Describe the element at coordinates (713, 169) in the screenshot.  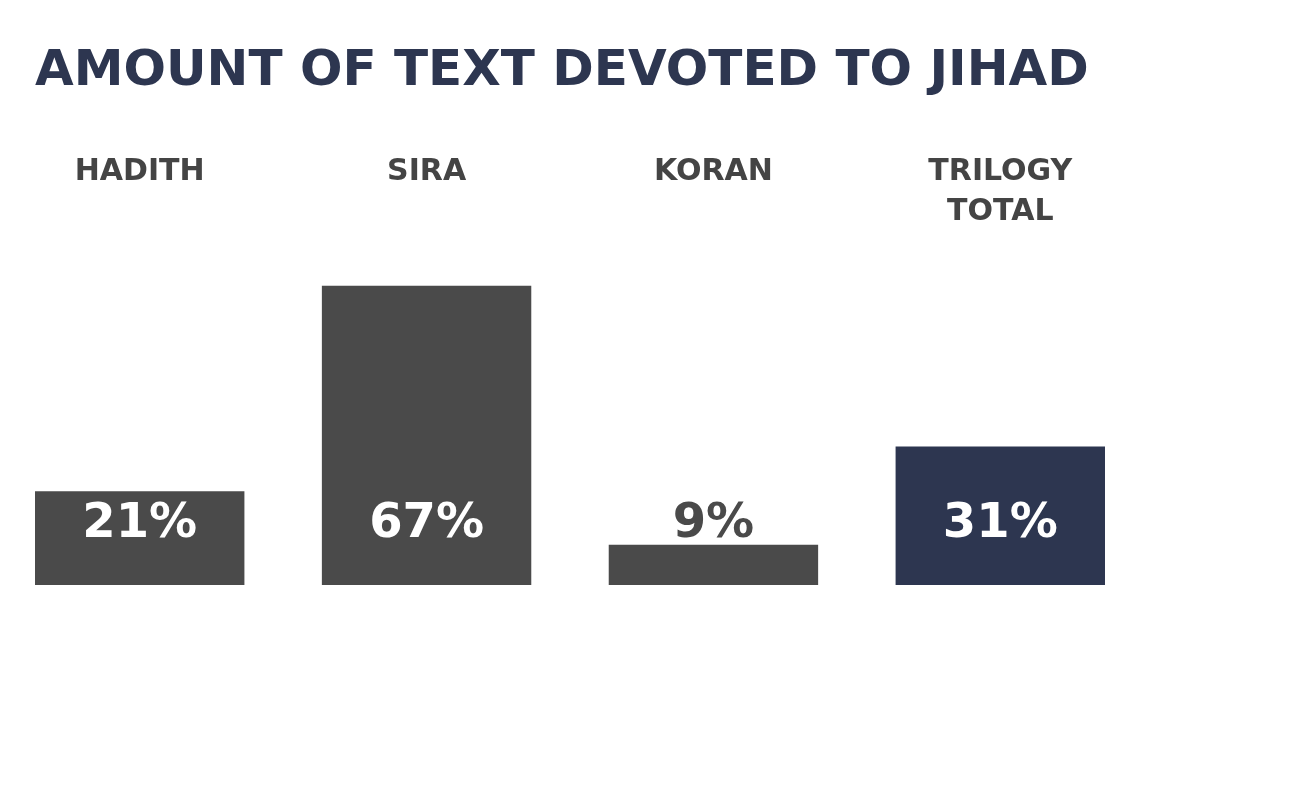
I see `x-tick-label: KORAN` at that location.